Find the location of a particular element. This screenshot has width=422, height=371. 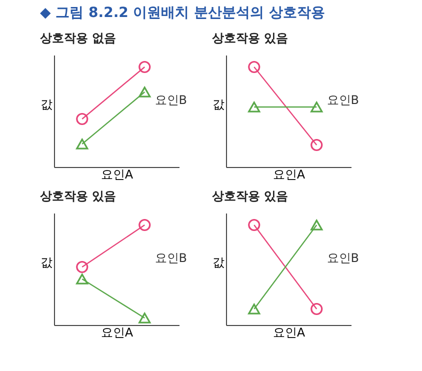

chart-title: 상호작용 없음 is located at coordinates (77, 38).